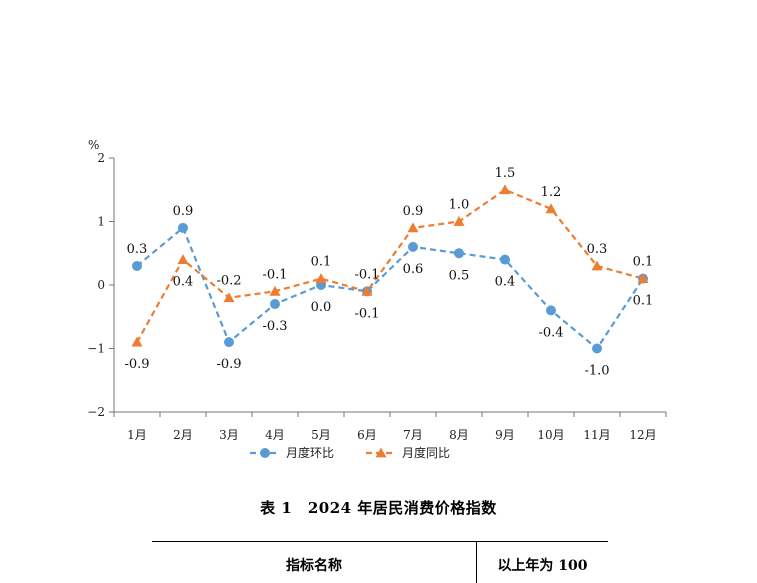  What do you see at coordinates (310, 452) in the screenshot?
I see `legend-label: 月度环比` at bounding box center [310, 452].